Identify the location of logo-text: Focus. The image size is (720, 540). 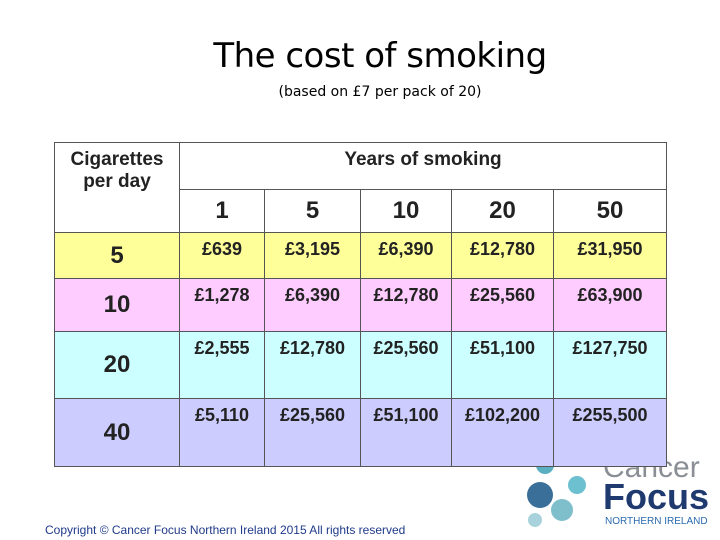
(656, 496).